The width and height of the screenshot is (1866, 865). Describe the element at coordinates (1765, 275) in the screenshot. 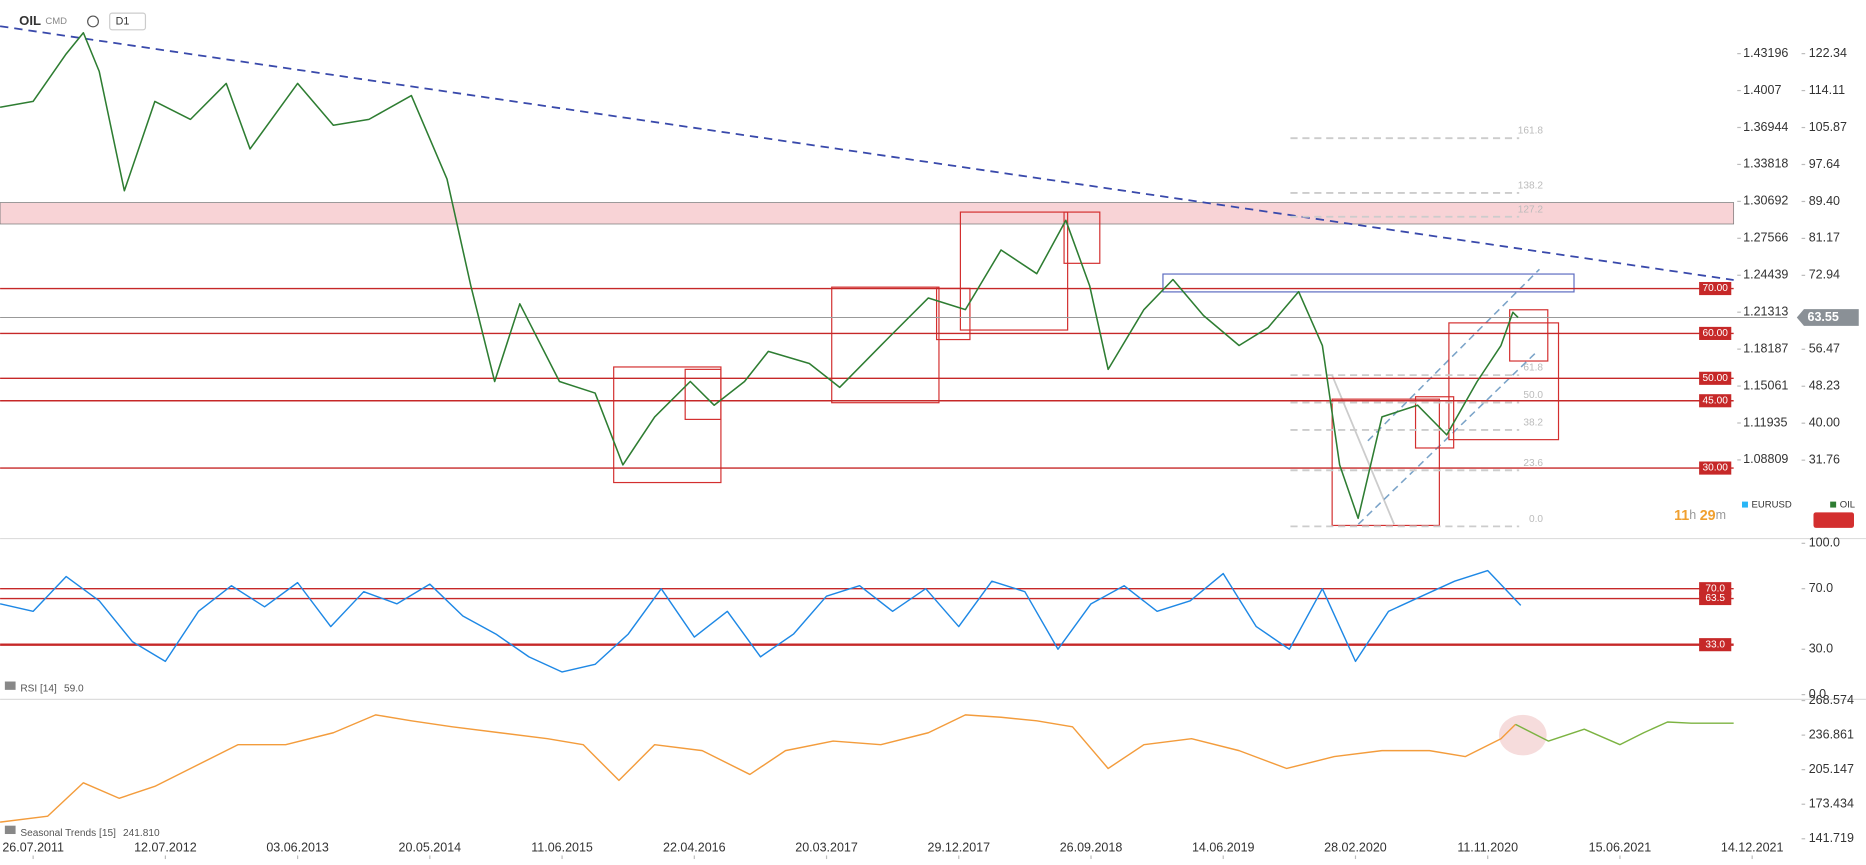

I see `y2-tick-label: 1.24439` at that location.